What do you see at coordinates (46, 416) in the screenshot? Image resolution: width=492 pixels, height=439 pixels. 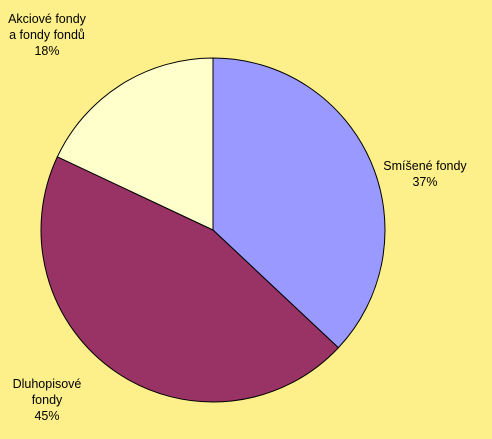 I see `slice-percent: 45%` at bounding box center [46, 416].